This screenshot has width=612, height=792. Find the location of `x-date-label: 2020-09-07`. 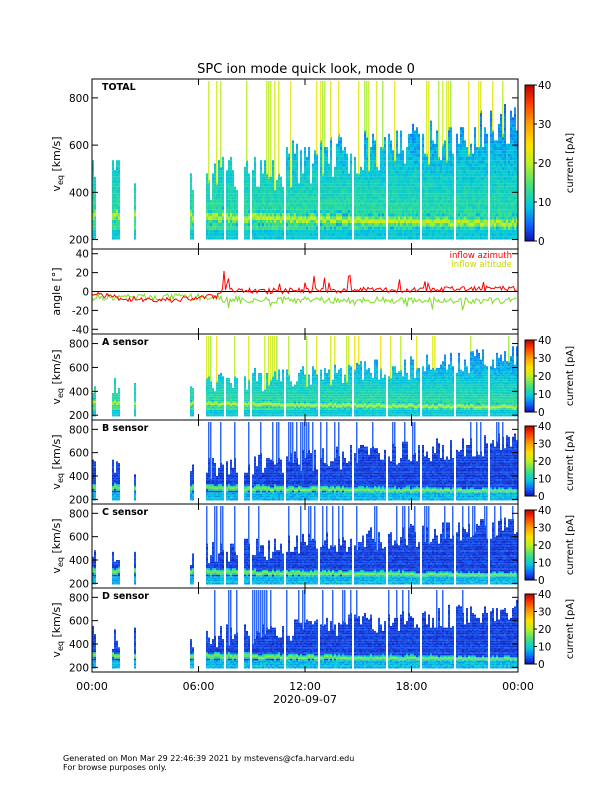

x-date-label: 2020-09-07 is located at coordinates (305, 699).